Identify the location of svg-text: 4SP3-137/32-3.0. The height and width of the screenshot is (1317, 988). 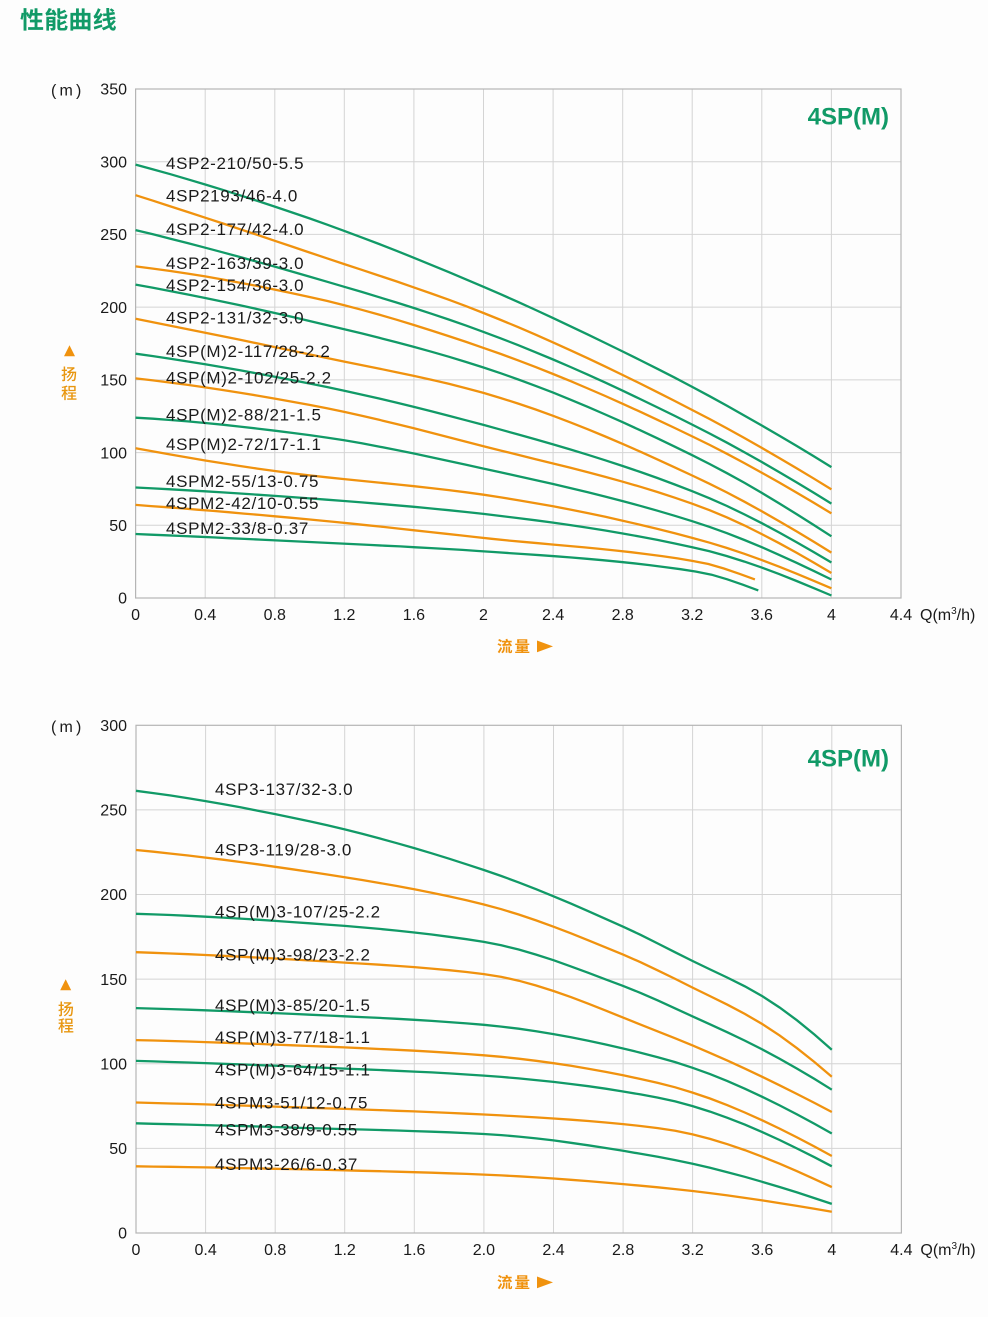
(284, 789).